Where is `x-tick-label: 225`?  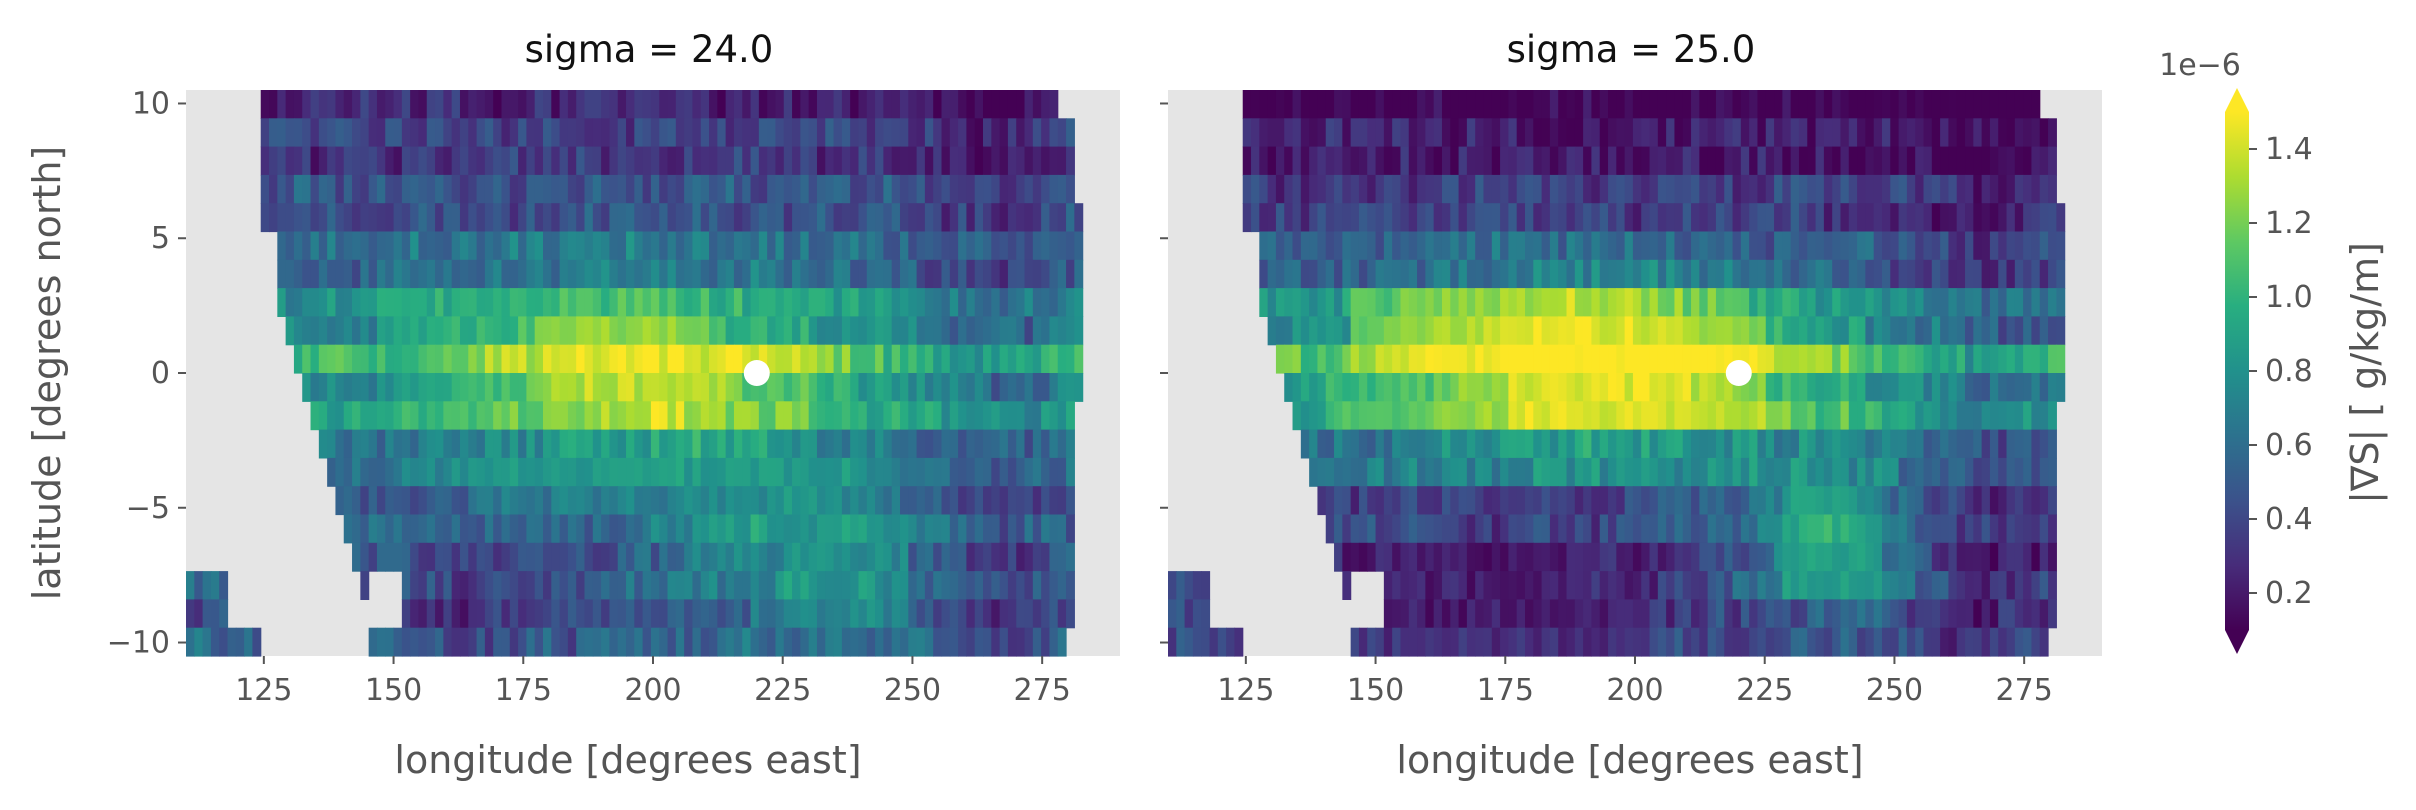 x-tick-label: 225 is located at coordinates (782, 690).